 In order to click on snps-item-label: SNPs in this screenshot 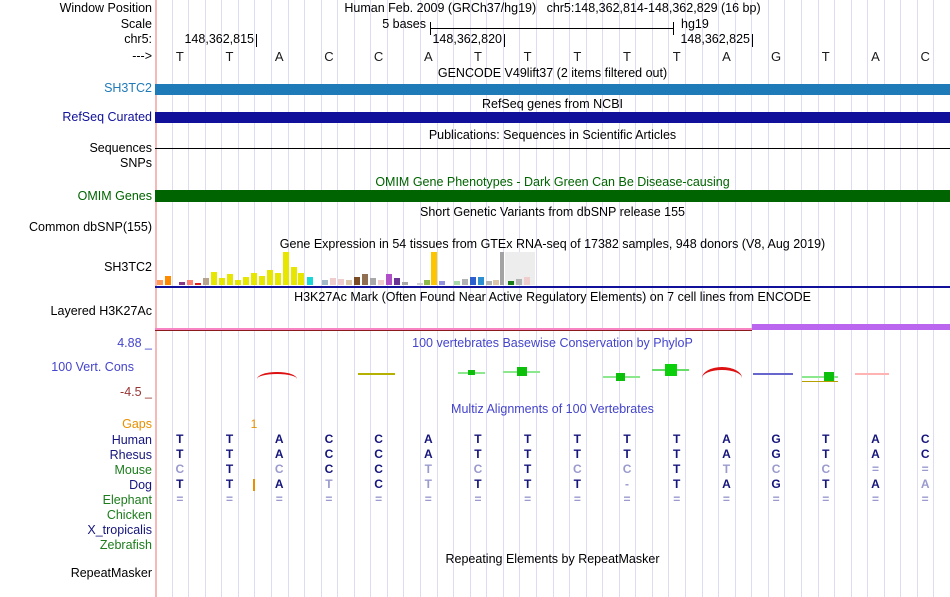, I will do `click(136, 163)`.